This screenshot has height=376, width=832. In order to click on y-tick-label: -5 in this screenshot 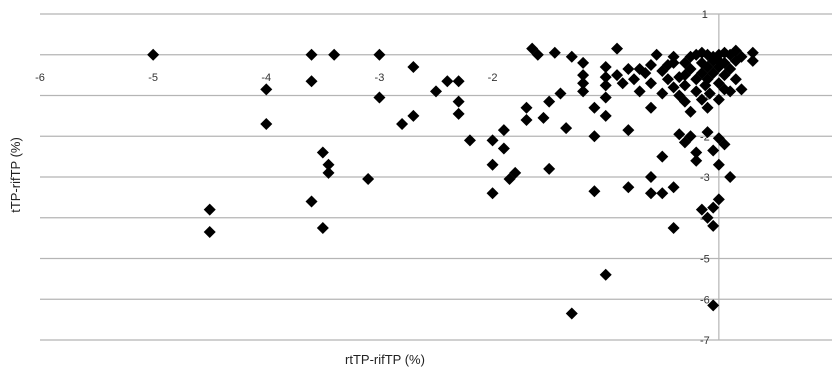, I will do `click(705, 260)`.